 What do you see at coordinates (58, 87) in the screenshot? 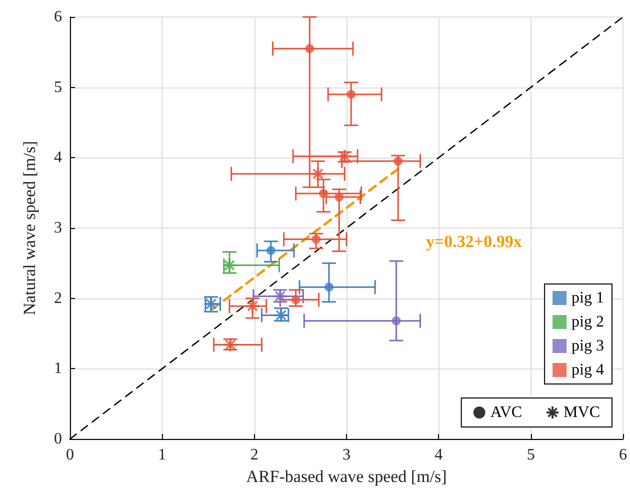
I see `y-tick-label: 5` at bounding box center [58, 87].